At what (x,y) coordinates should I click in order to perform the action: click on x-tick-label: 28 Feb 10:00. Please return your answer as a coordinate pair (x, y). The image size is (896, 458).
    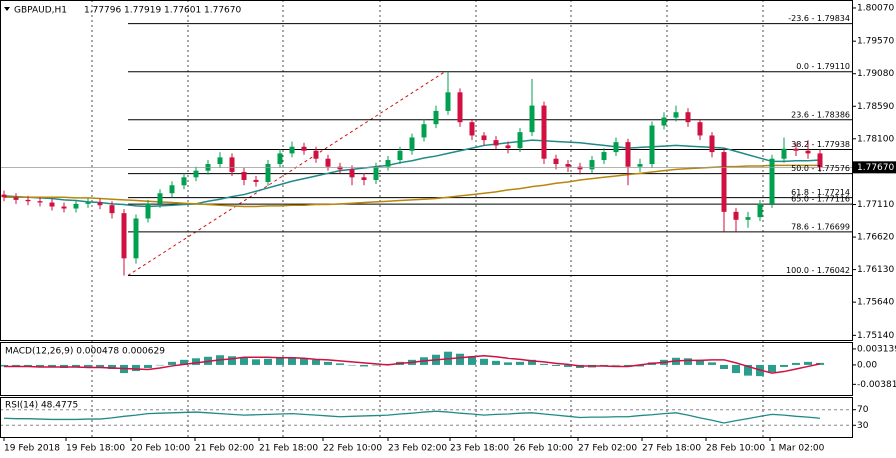
    Looking at the image, I should click on (735, 449).